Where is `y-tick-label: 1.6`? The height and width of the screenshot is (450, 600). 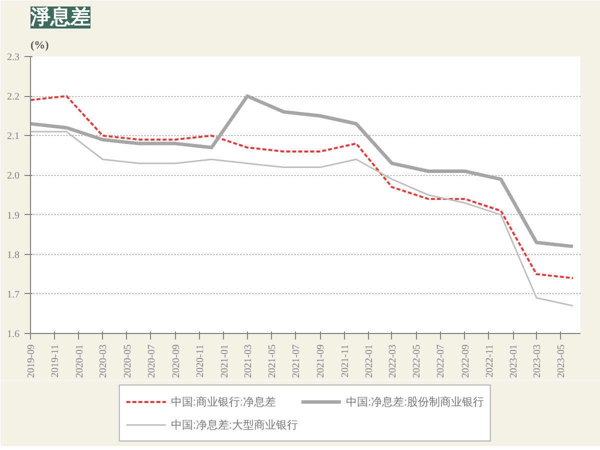 y-tick-label: 1.6 is located at coordinates (13, 334).